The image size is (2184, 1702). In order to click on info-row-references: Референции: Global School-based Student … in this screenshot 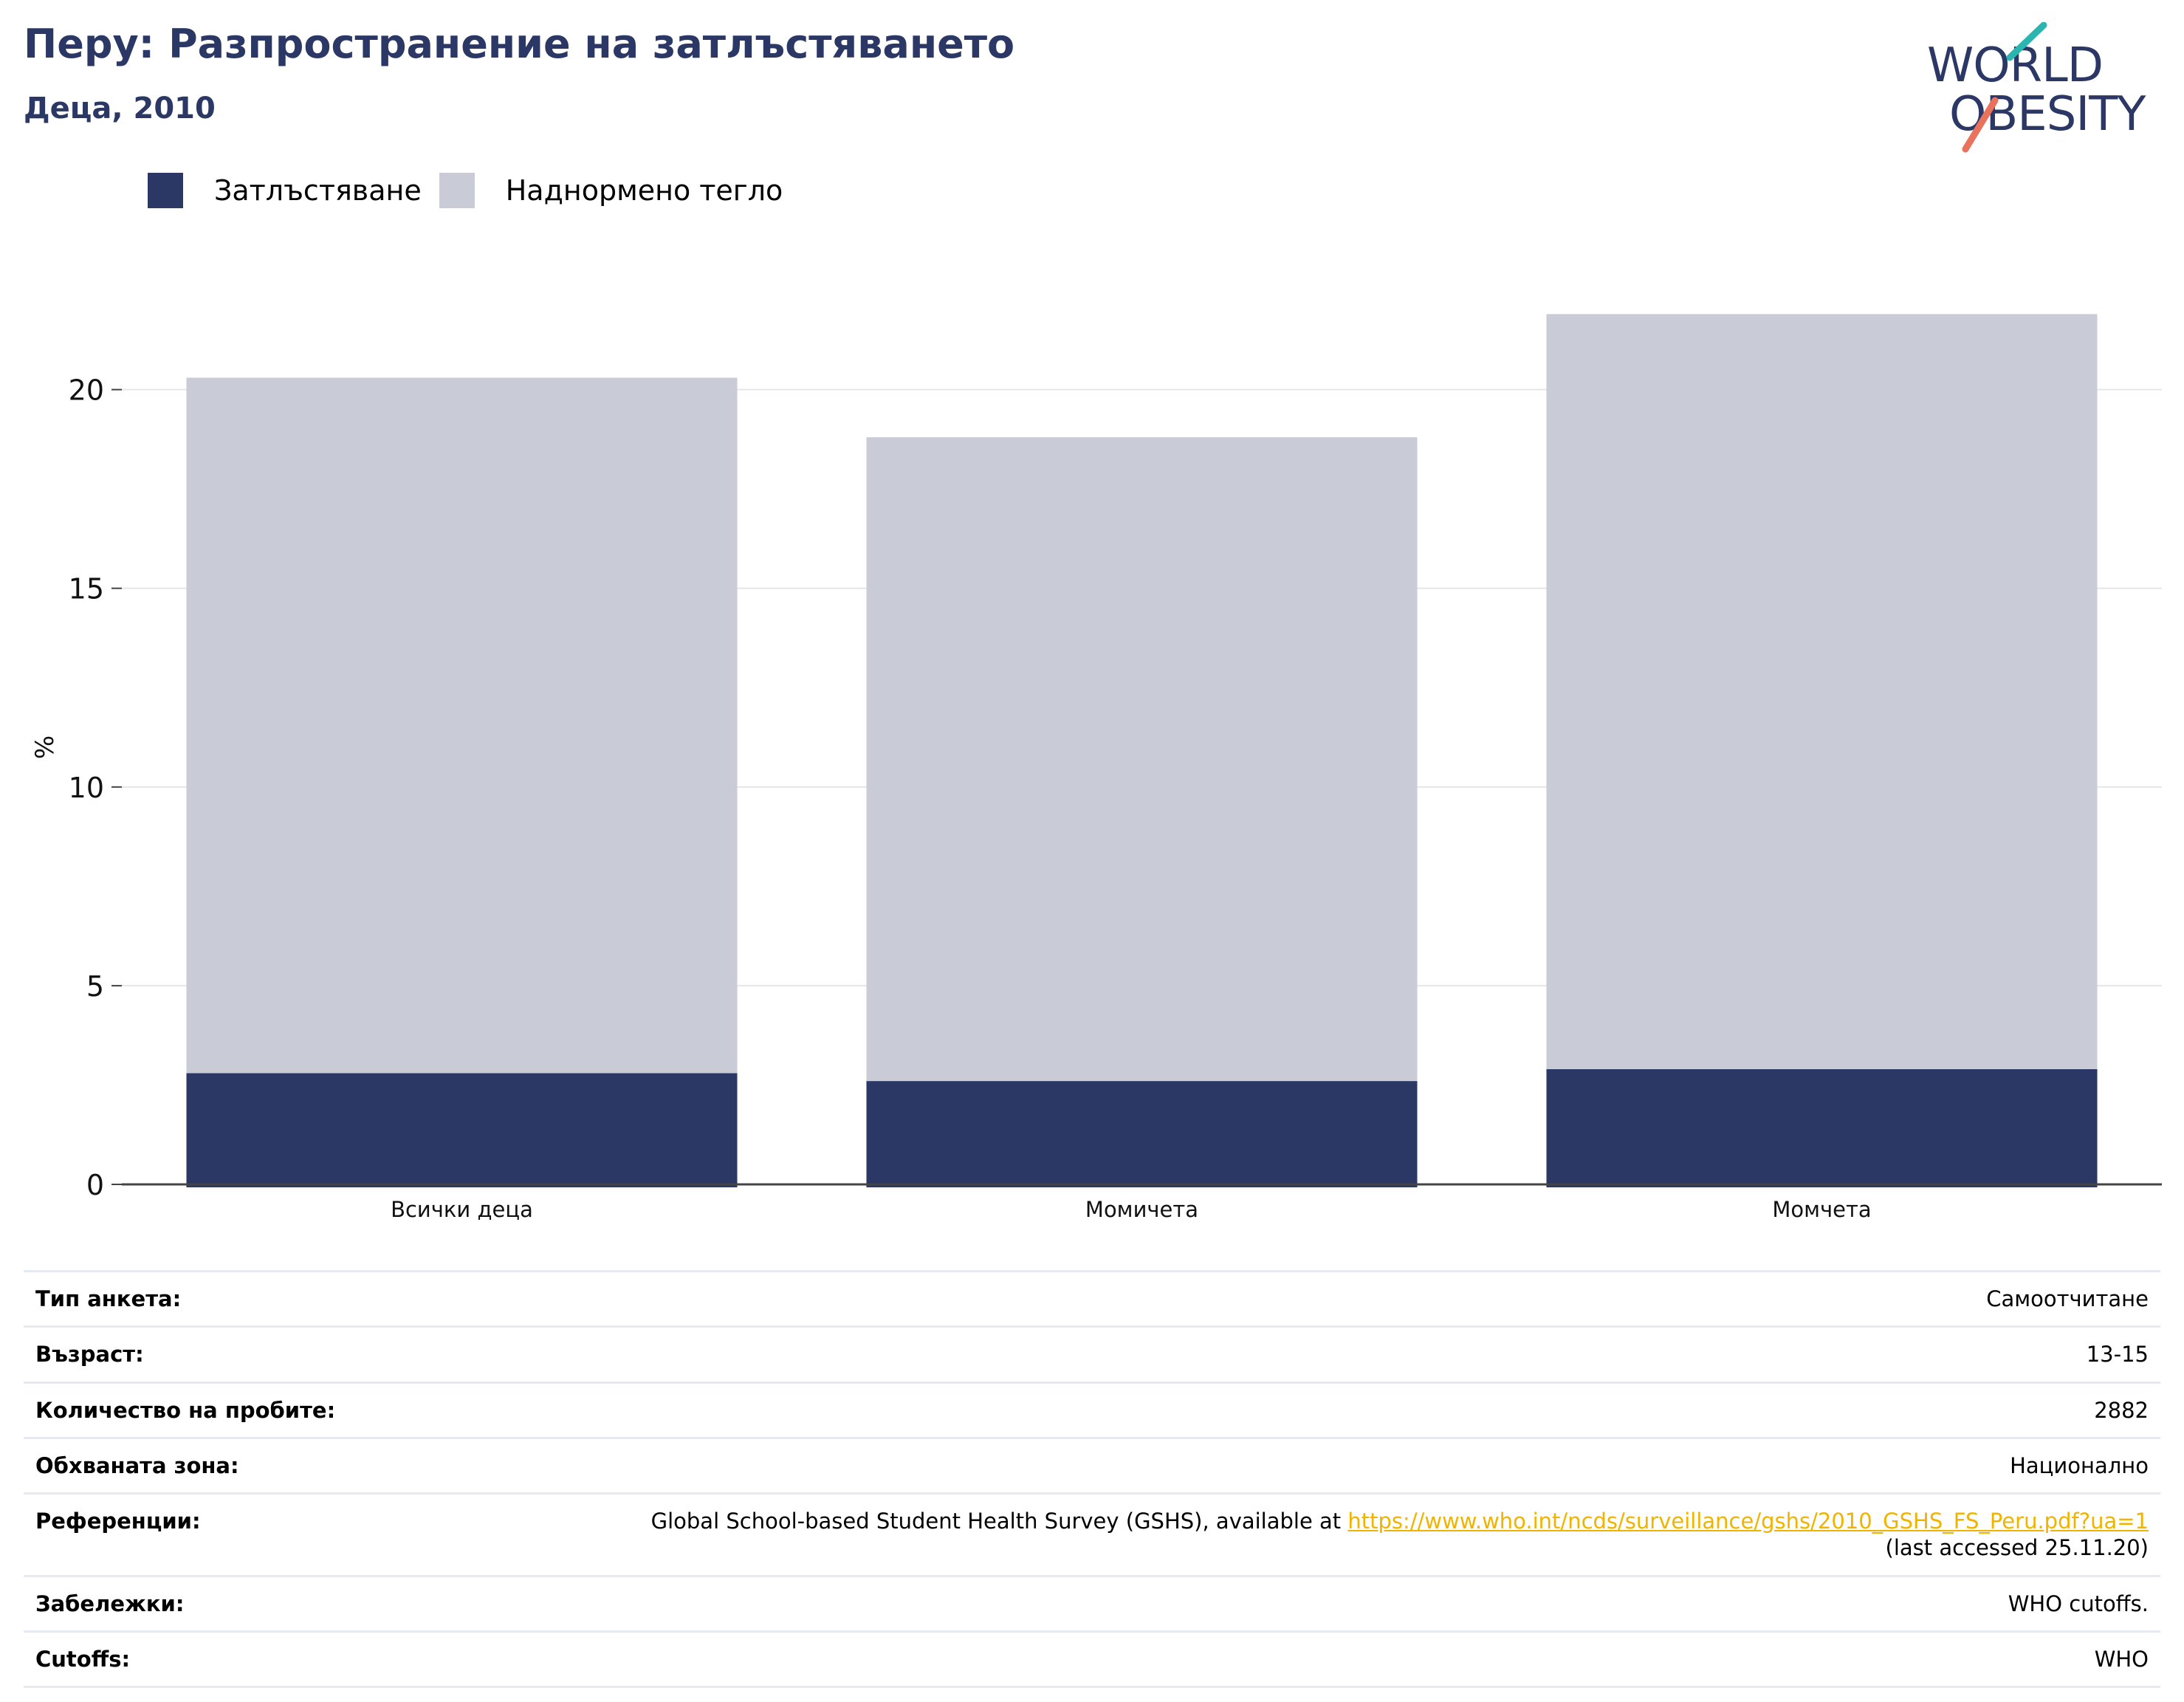, I will do `click(1092, 1534)`.